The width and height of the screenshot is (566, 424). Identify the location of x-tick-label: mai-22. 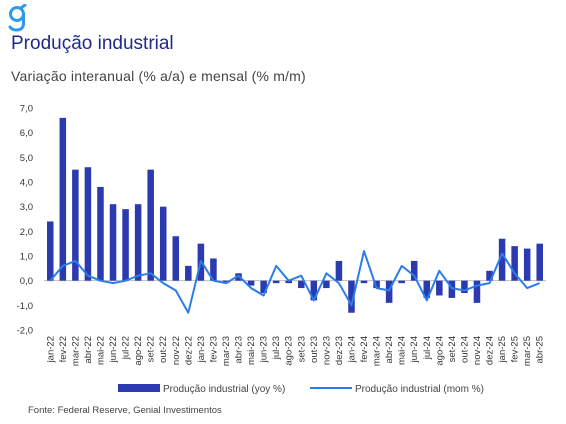
(100, 350).